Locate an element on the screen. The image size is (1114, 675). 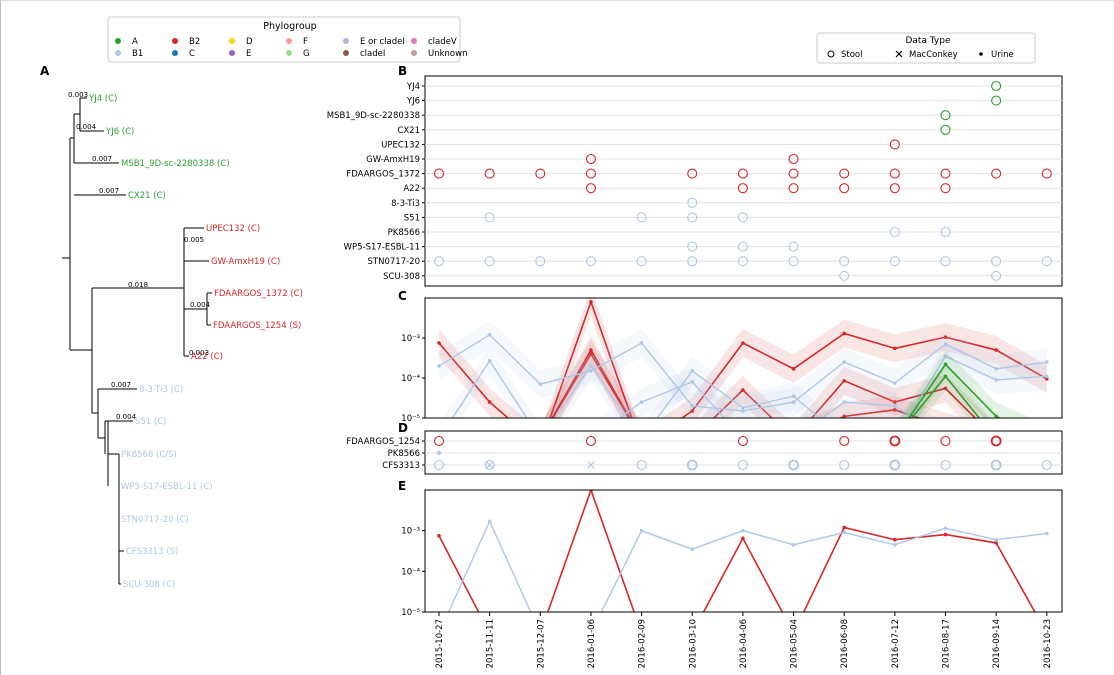
phylogroup-legend-title: Phylogroup is located at coordinates (289, 26).